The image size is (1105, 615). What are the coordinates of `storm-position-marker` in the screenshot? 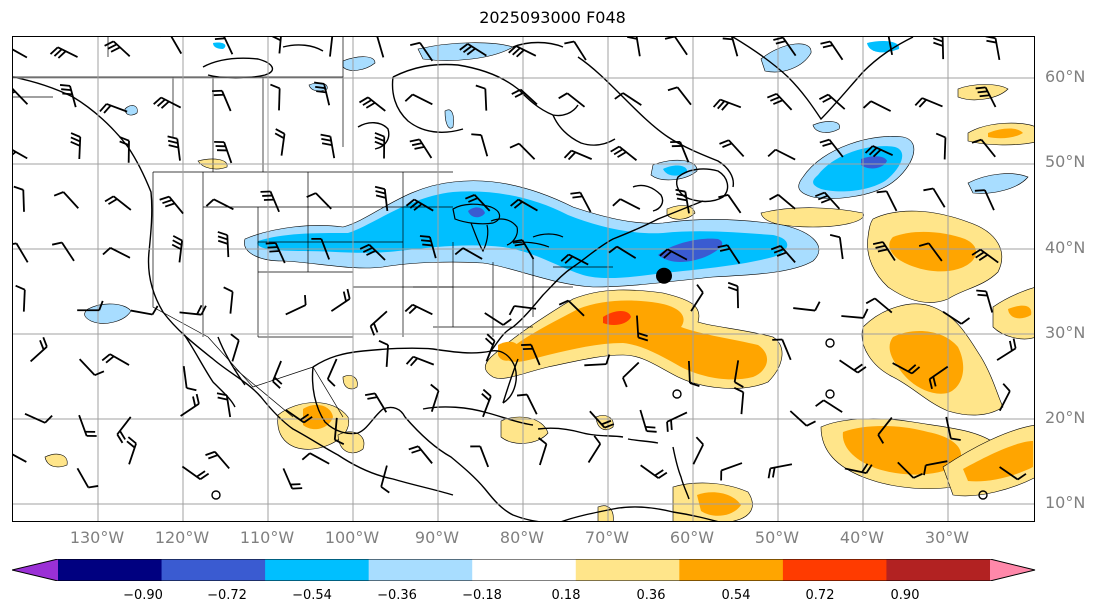 It's located at (664, 275).